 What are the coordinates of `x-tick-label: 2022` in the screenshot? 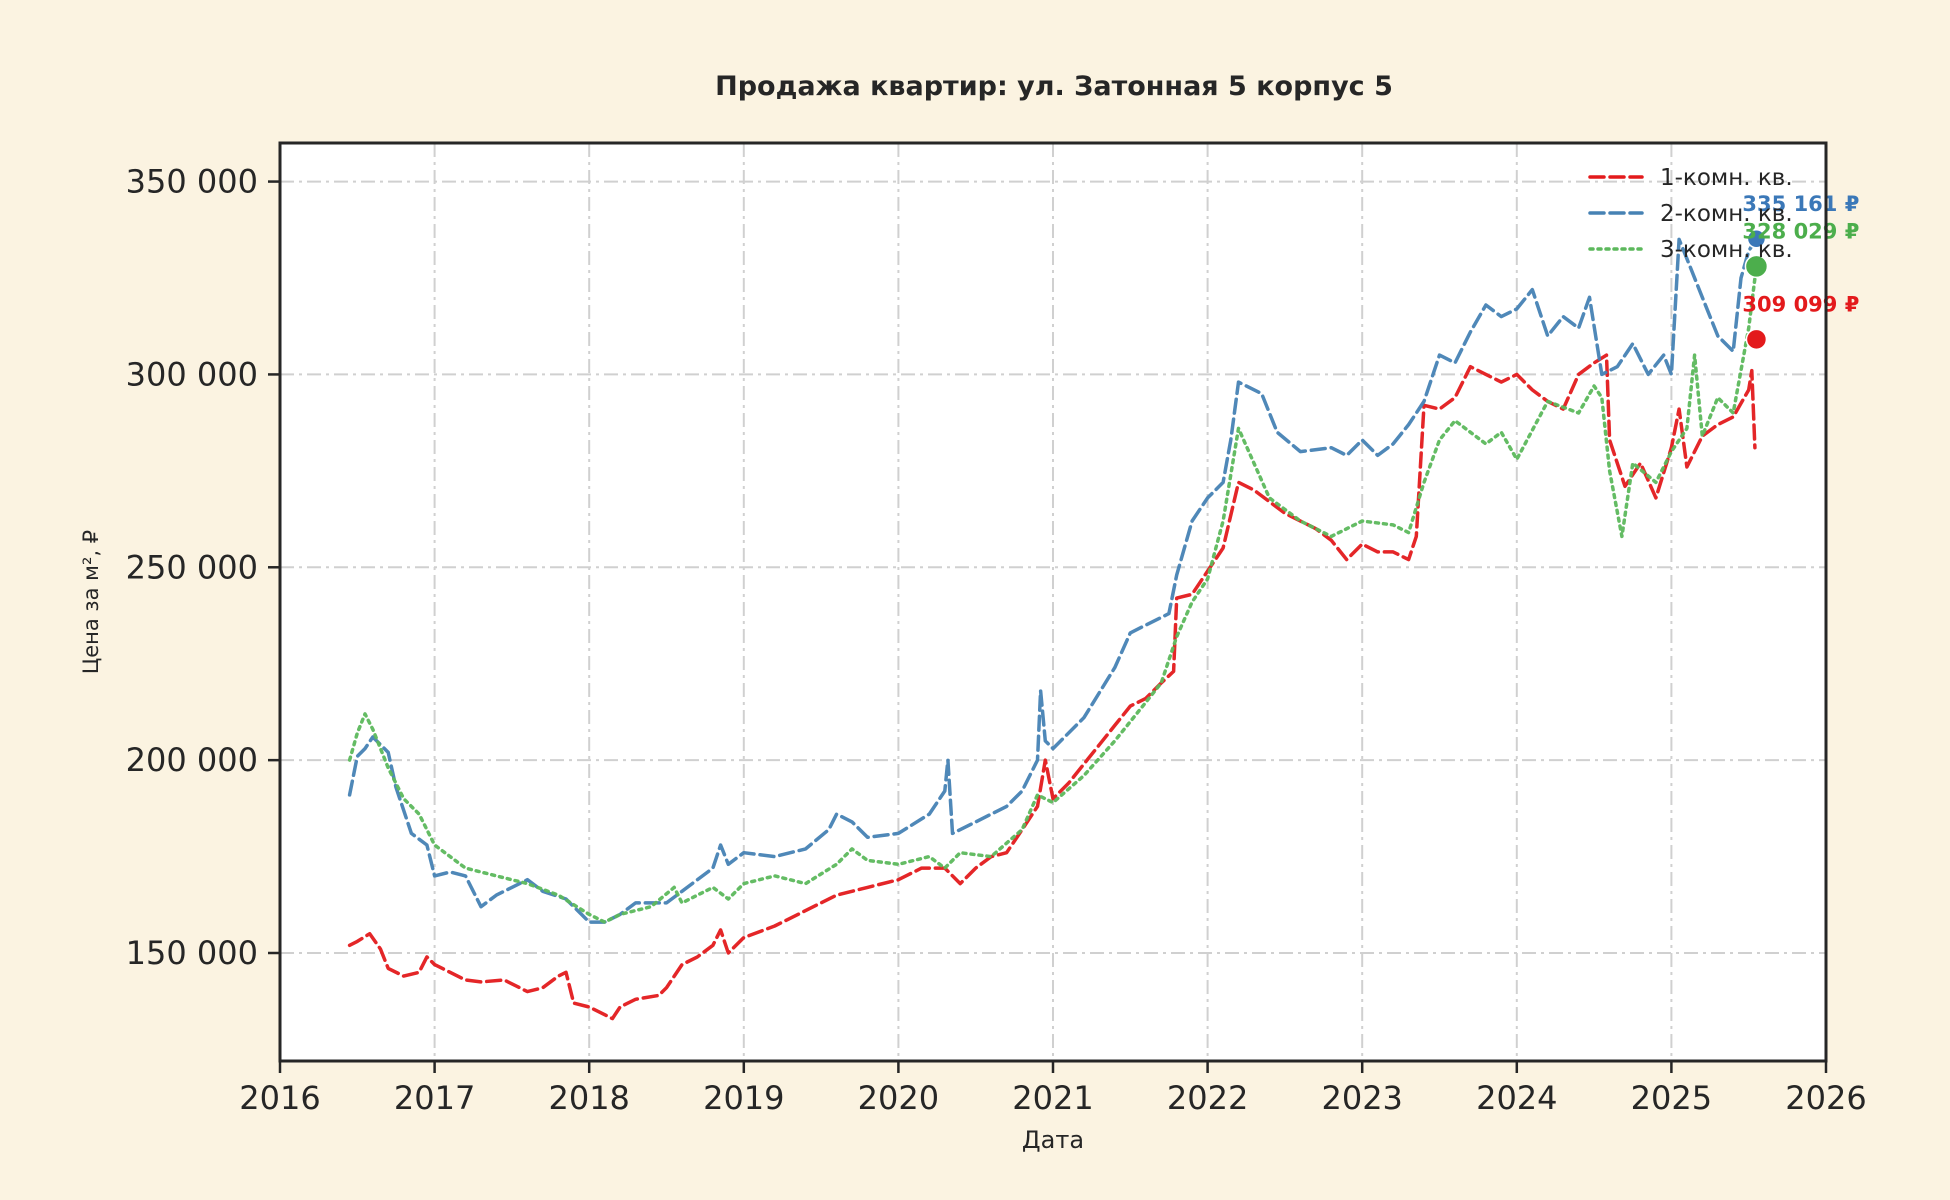 It's located at (1207, 1098).